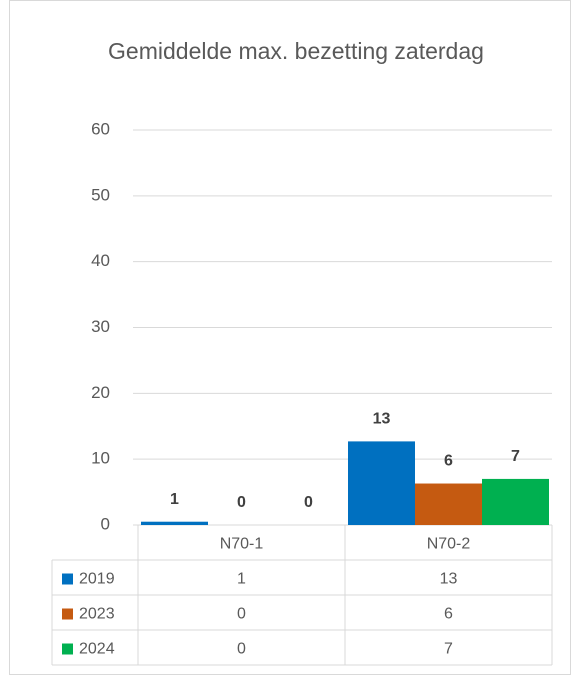 The image size is (572, 675). What do you see at coordinates (449, 579) in the screenshot?
I see `table-cell: 13` at bounding box center [449, 579].